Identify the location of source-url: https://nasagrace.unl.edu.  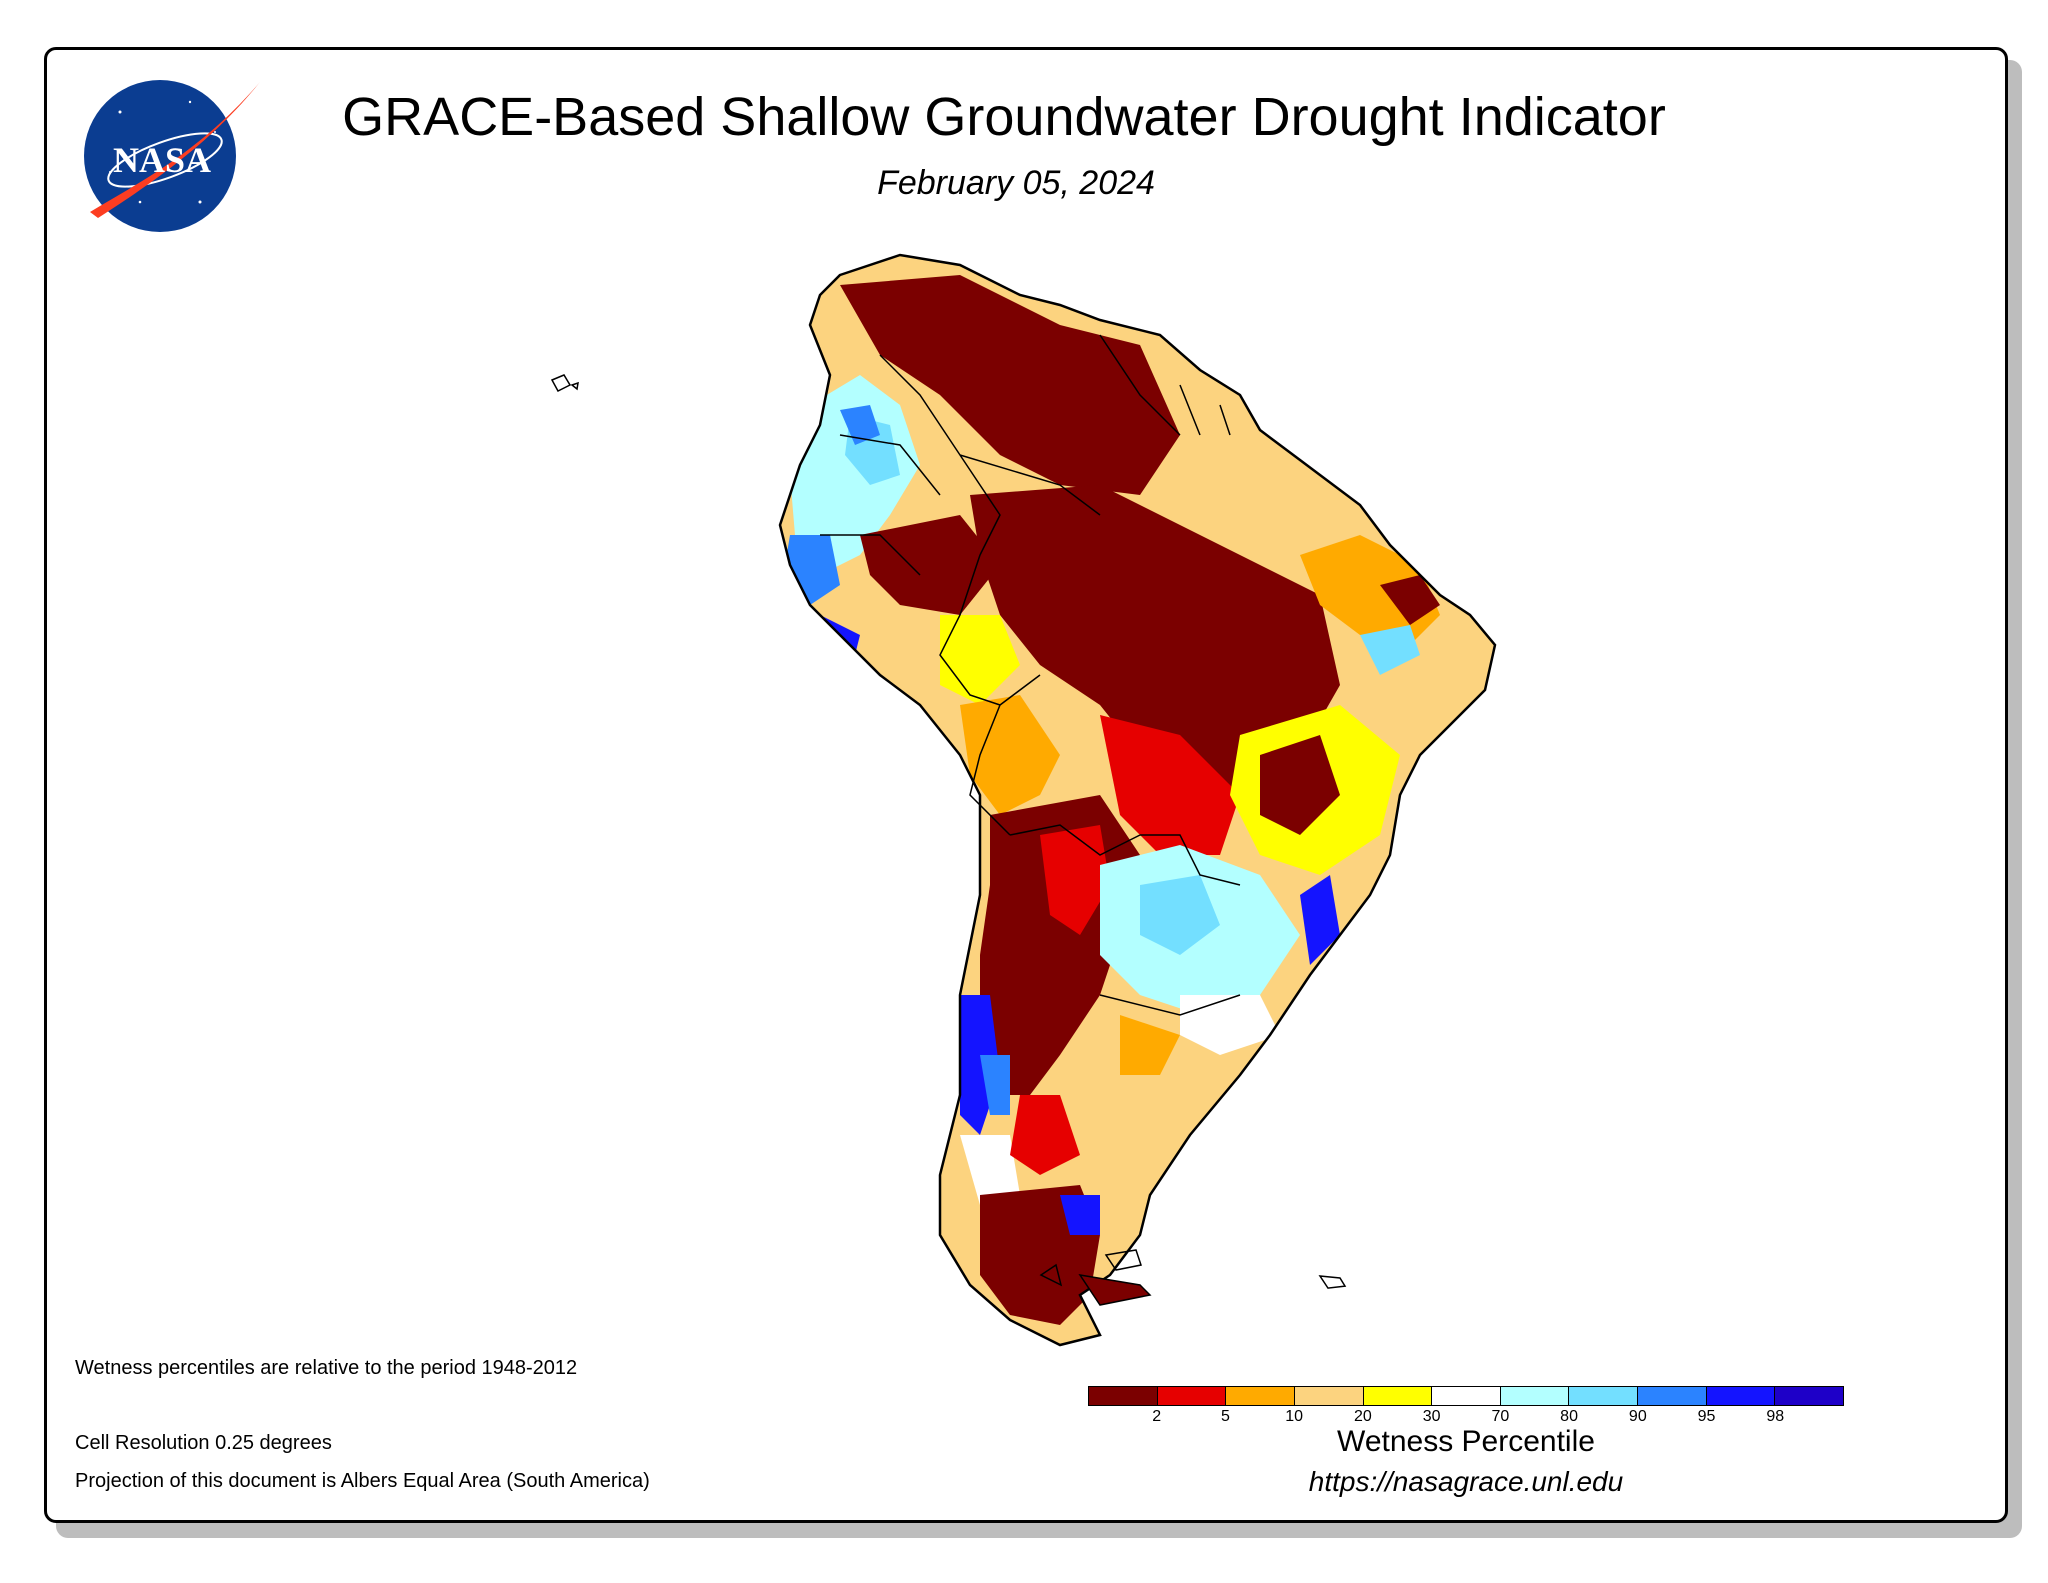
(1466, 1481).